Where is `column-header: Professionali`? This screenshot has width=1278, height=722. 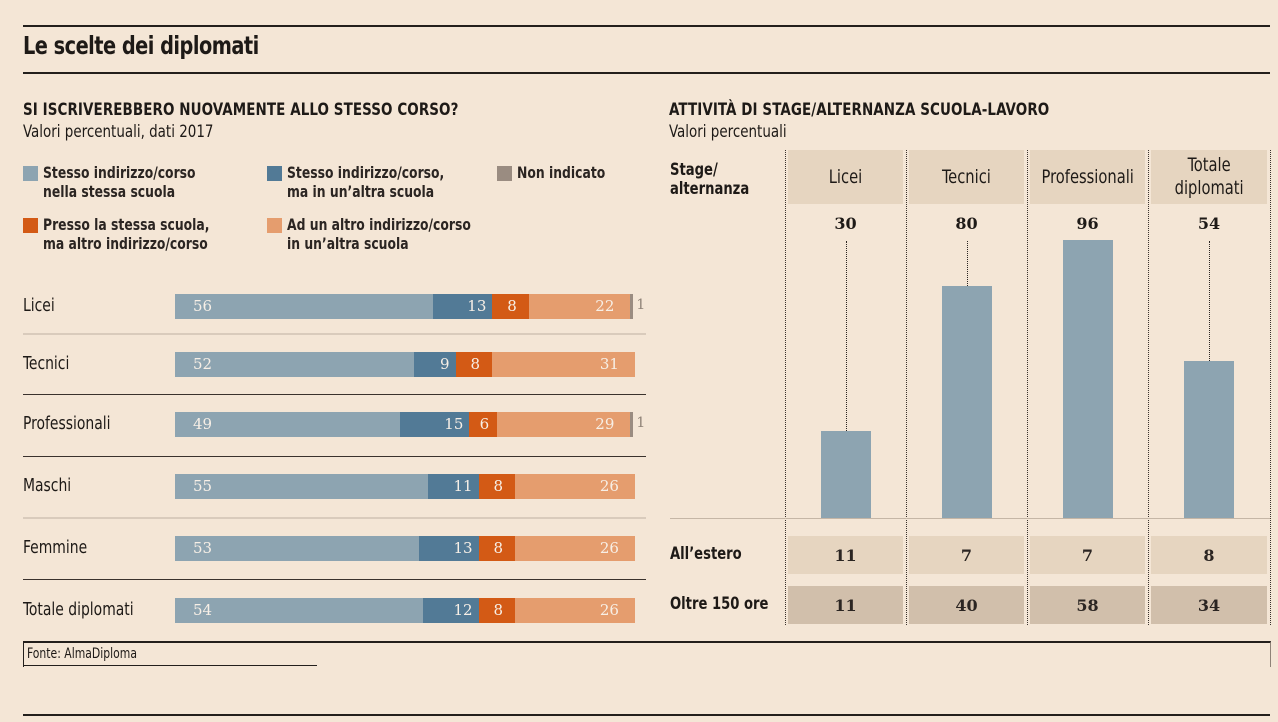
column-header: Professionali is located at coordinates (1087, 177).